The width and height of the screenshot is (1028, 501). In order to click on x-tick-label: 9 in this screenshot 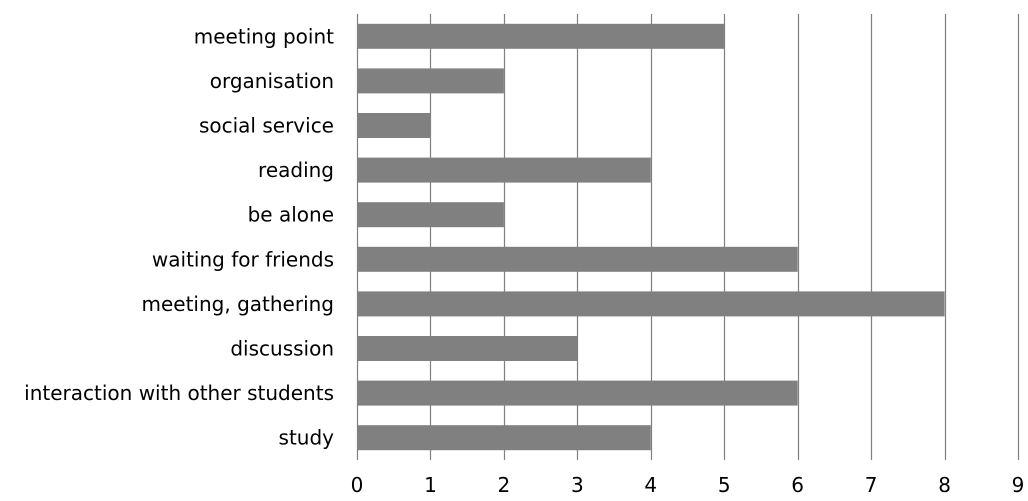, I will do `click(1018, 485)`.